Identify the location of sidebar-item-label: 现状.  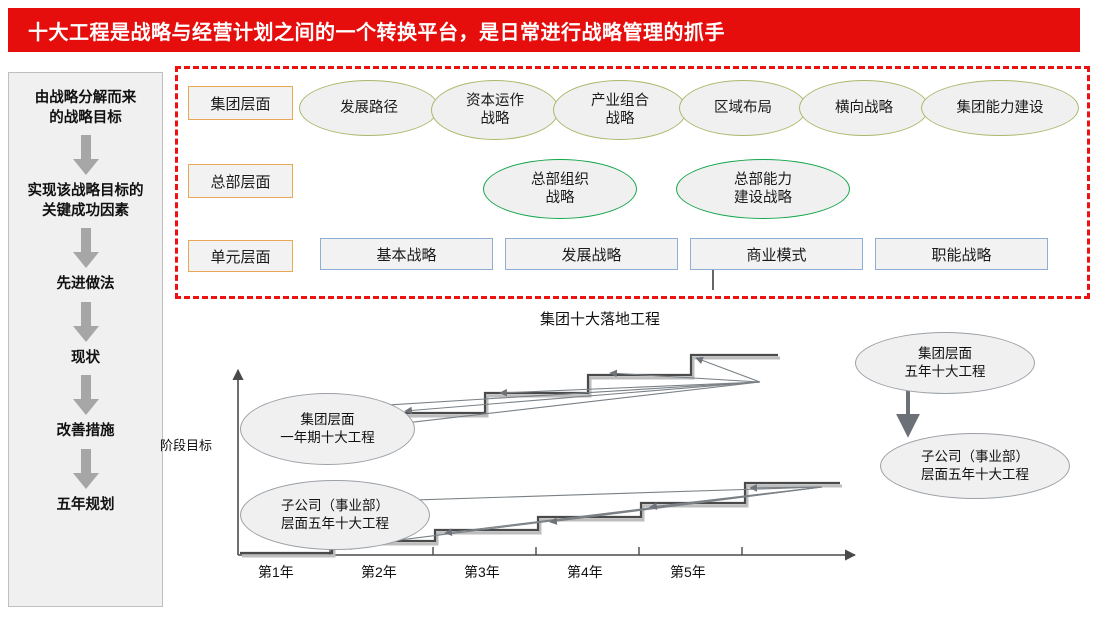
(85, 357).